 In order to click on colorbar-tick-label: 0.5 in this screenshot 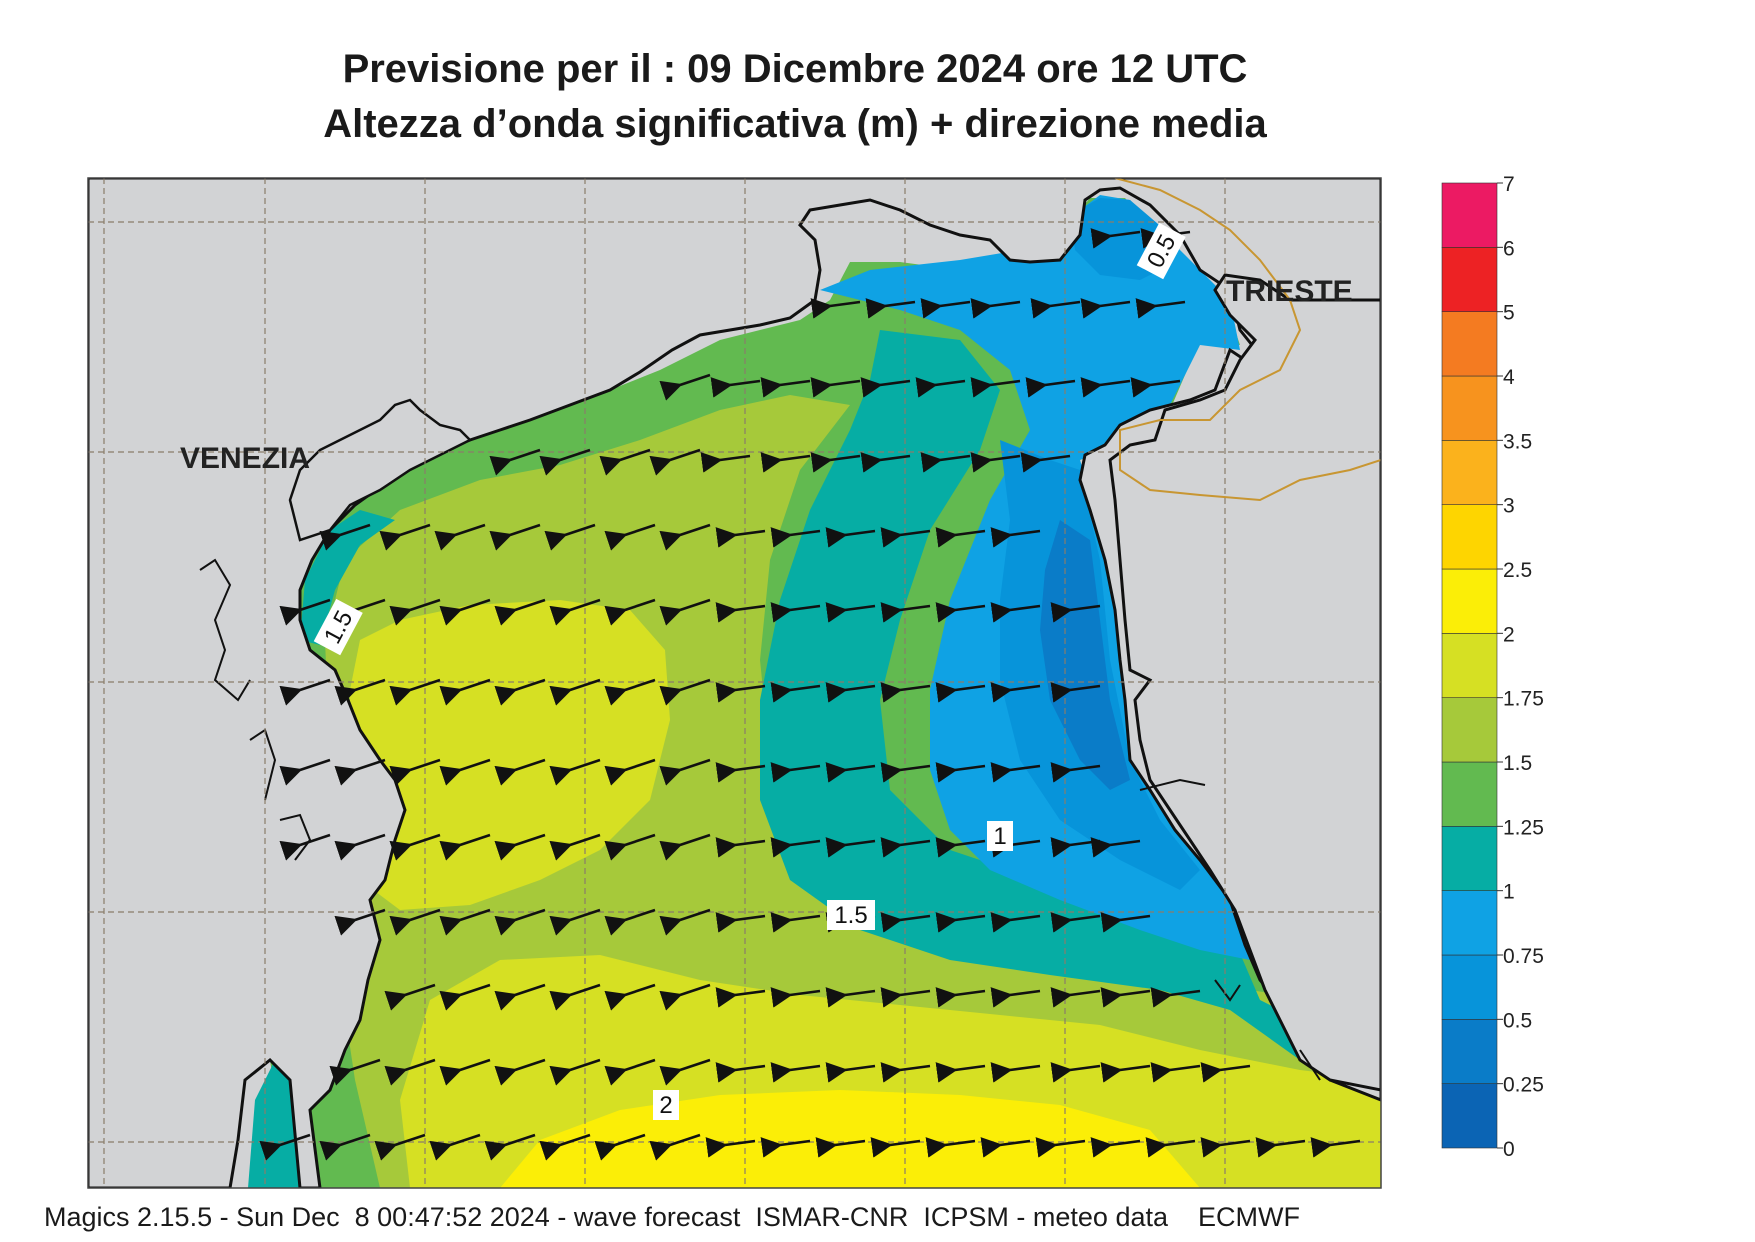, I will do `click(1517, 1020)`.